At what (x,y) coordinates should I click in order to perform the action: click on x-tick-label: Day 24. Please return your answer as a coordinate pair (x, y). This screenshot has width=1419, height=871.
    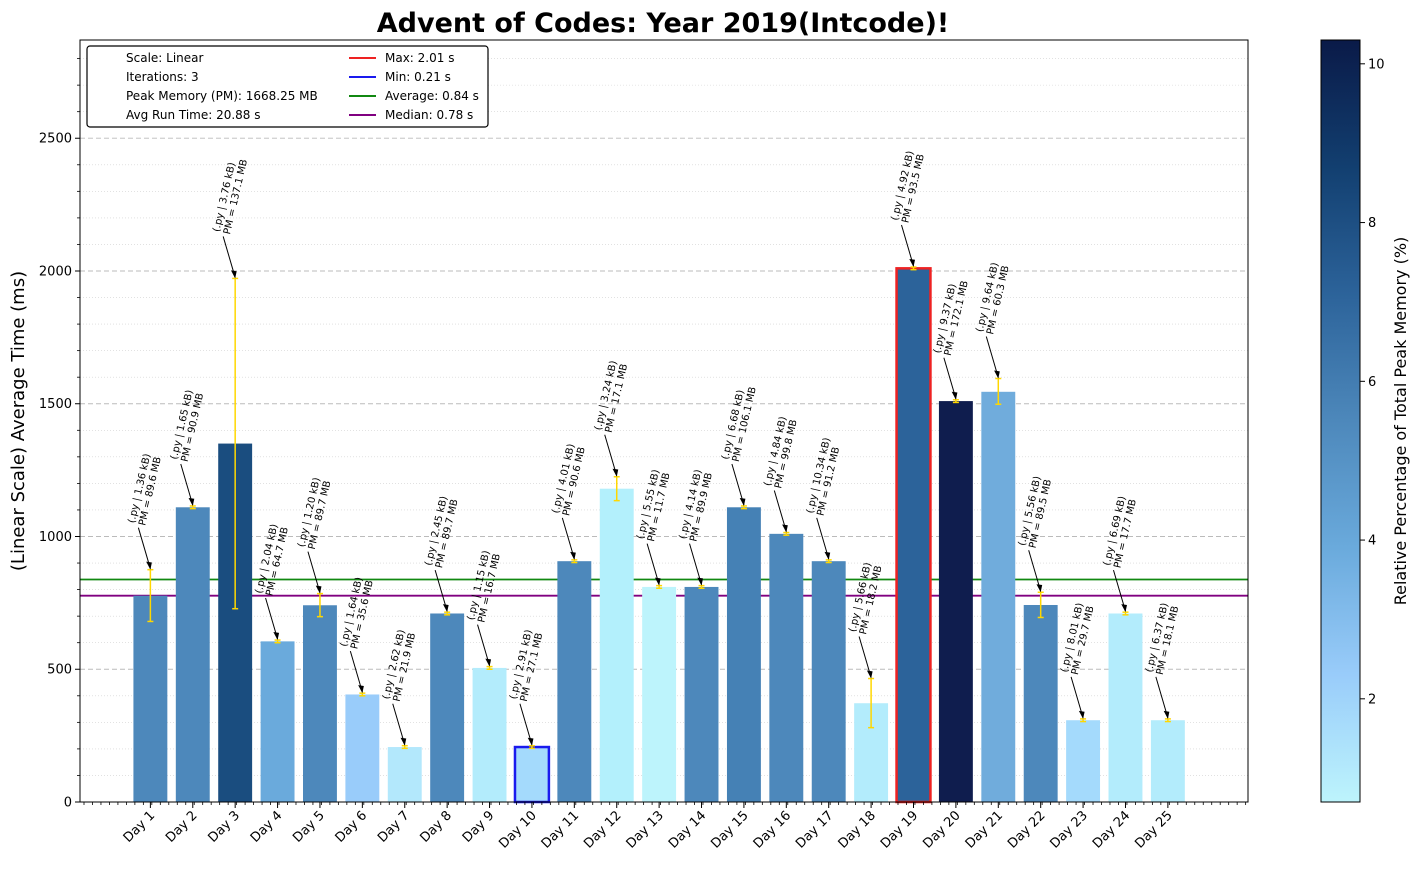
    Looking at the image, I should click on (1111, 829).